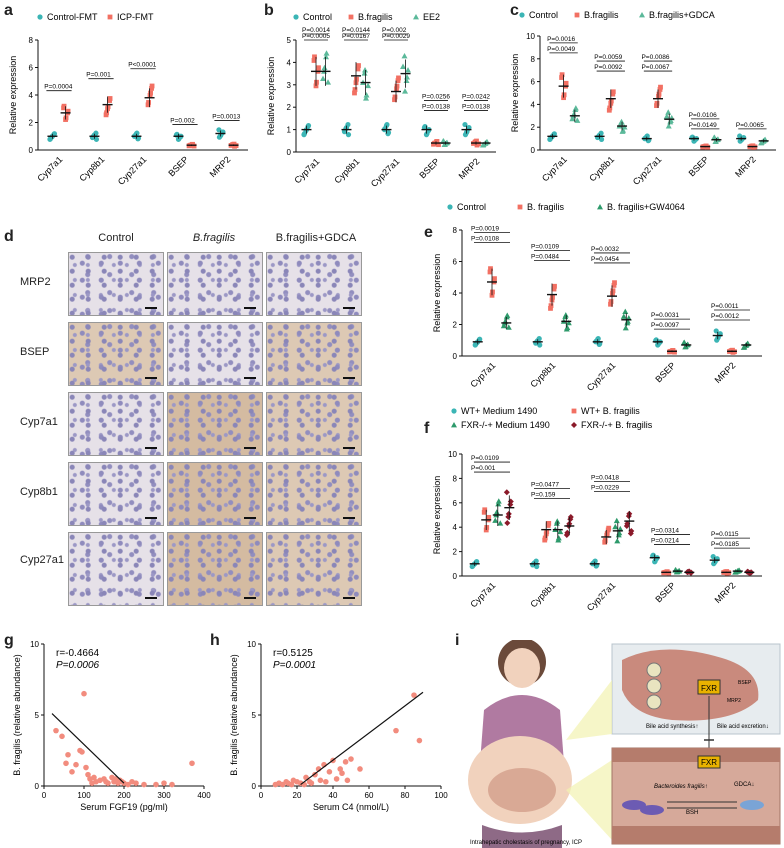 The width and height of the screenshot is (784, 848). What do you see at coordinates (725, 534) in the screenshot?
I see `p-value-label: P=0.0115` at bounding box center [725, 534].